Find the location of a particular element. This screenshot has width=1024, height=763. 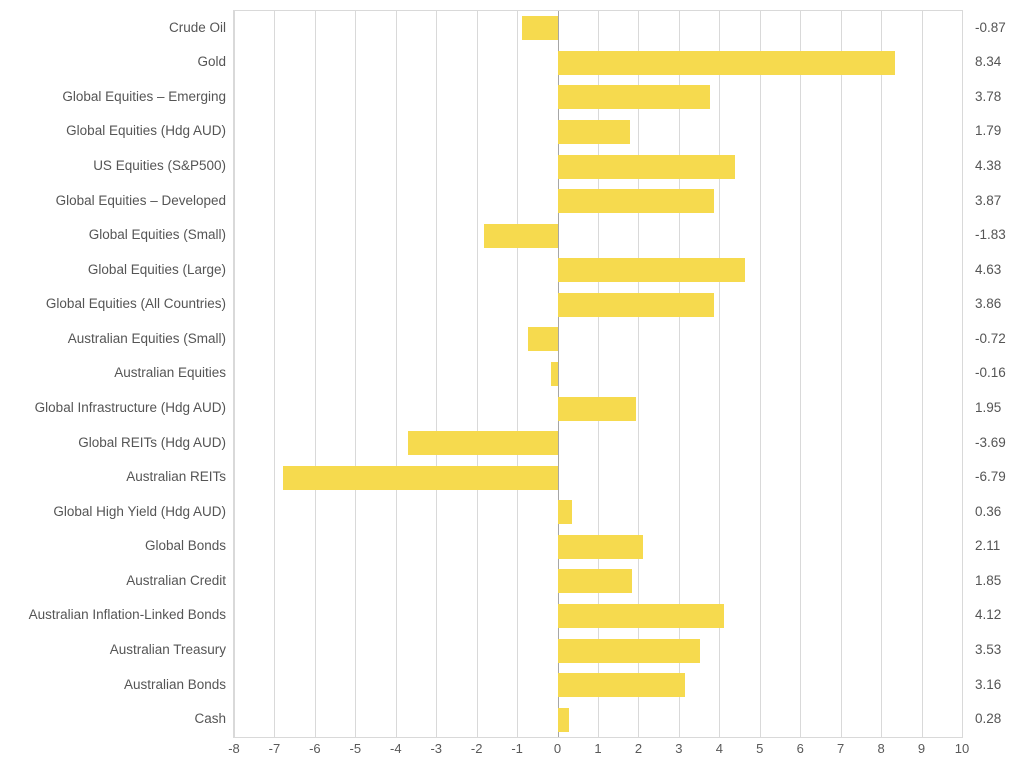

value-label: -6.79 is located at coordinates (990, 477).